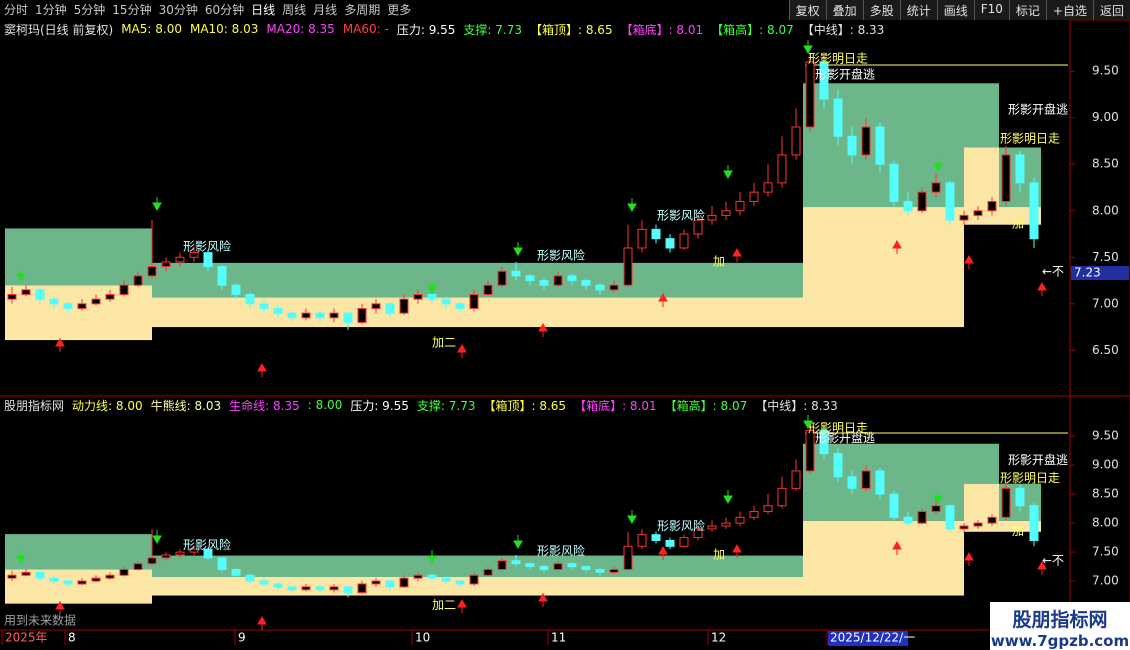 The width and height of the screenshot is (1130, 650). Describe the element at coordinates (186, 405) in the screenshot. I see `legend-item: 牛熊线: 8.03` at that location.